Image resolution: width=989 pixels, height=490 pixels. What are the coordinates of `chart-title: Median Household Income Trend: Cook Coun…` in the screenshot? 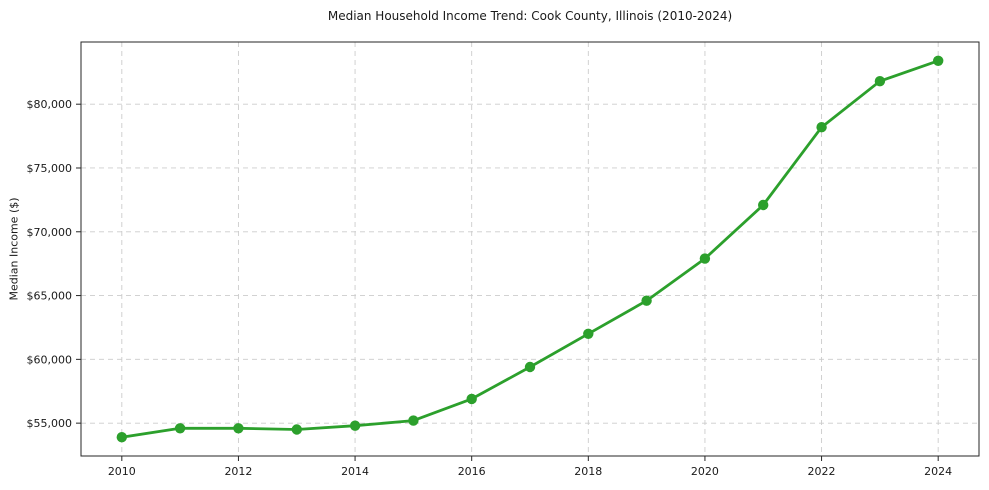 It's located at (530, 16).